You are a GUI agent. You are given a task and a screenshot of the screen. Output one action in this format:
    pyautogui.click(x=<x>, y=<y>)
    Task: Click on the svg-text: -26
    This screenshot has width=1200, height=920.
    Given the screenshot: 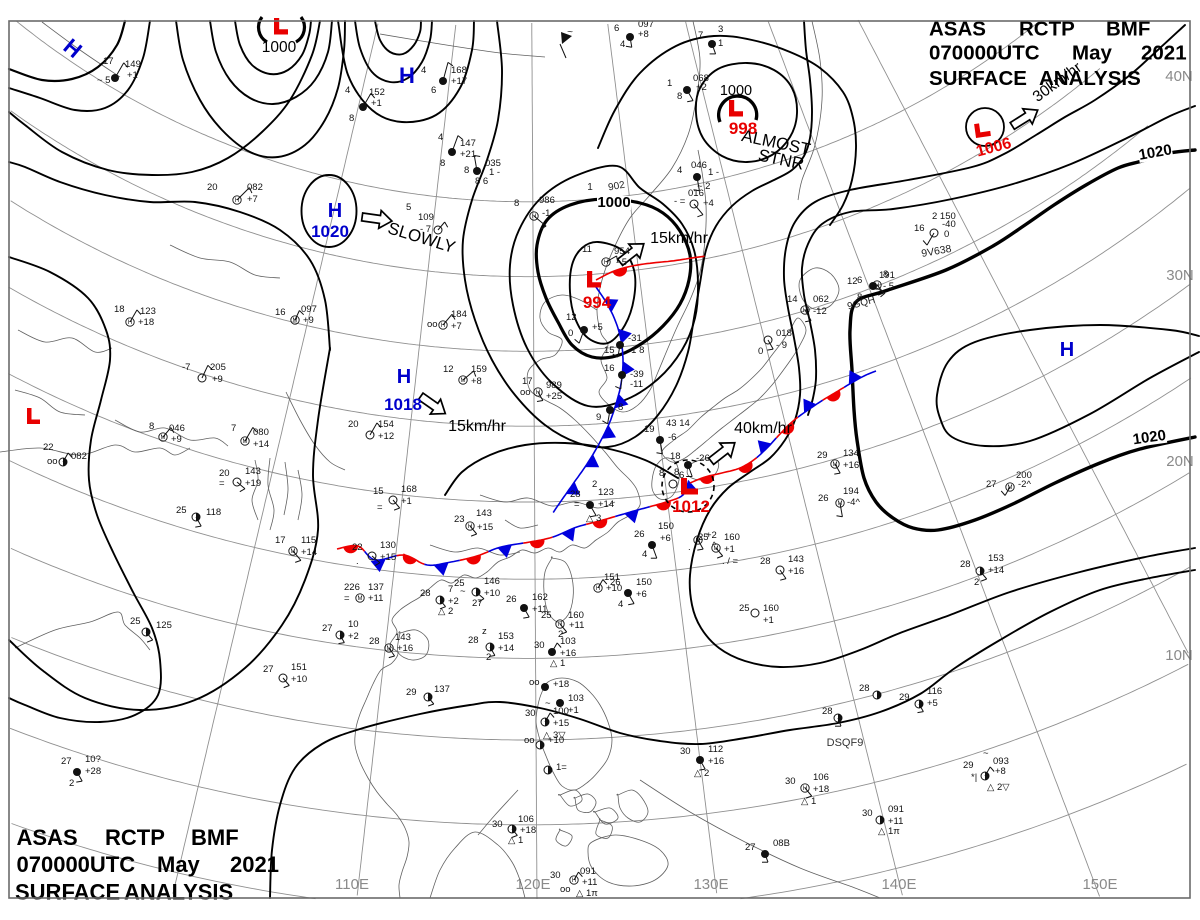 What is the action you would take?
    pyautogui.click(x=703, y=458)
    